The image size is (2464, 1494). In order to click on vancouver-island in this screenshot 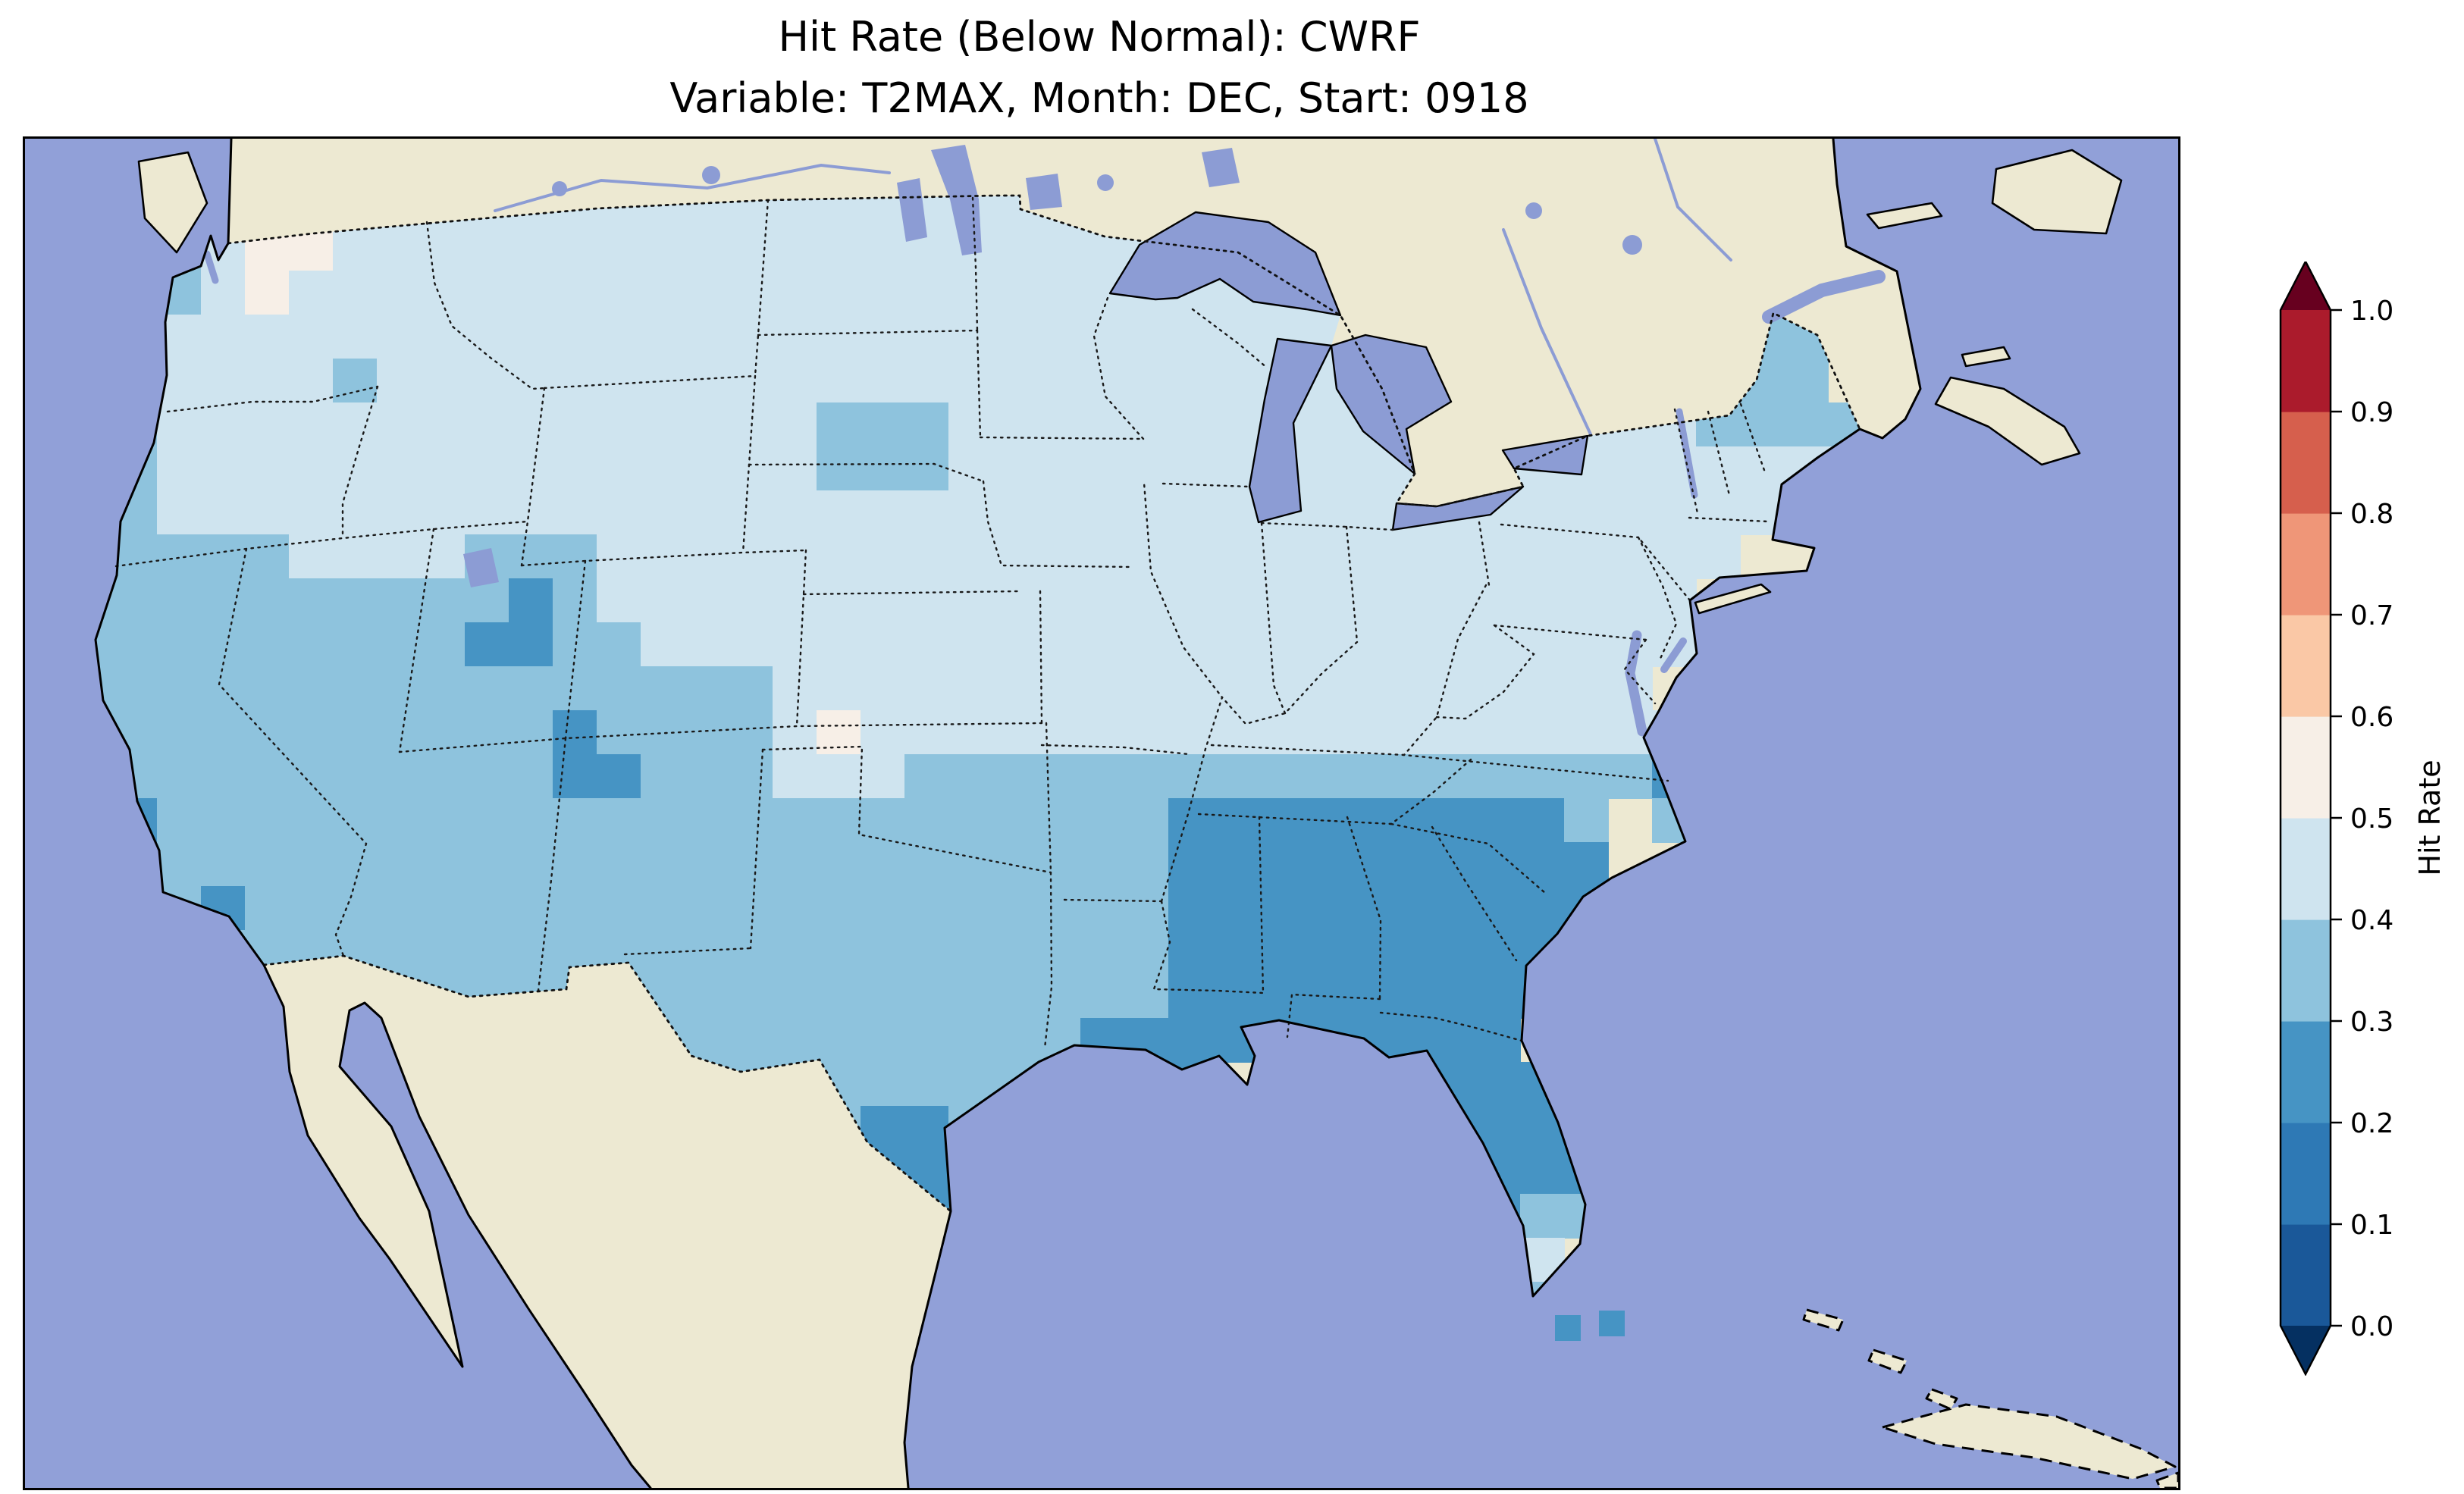, I will do `click(173, 202)`.